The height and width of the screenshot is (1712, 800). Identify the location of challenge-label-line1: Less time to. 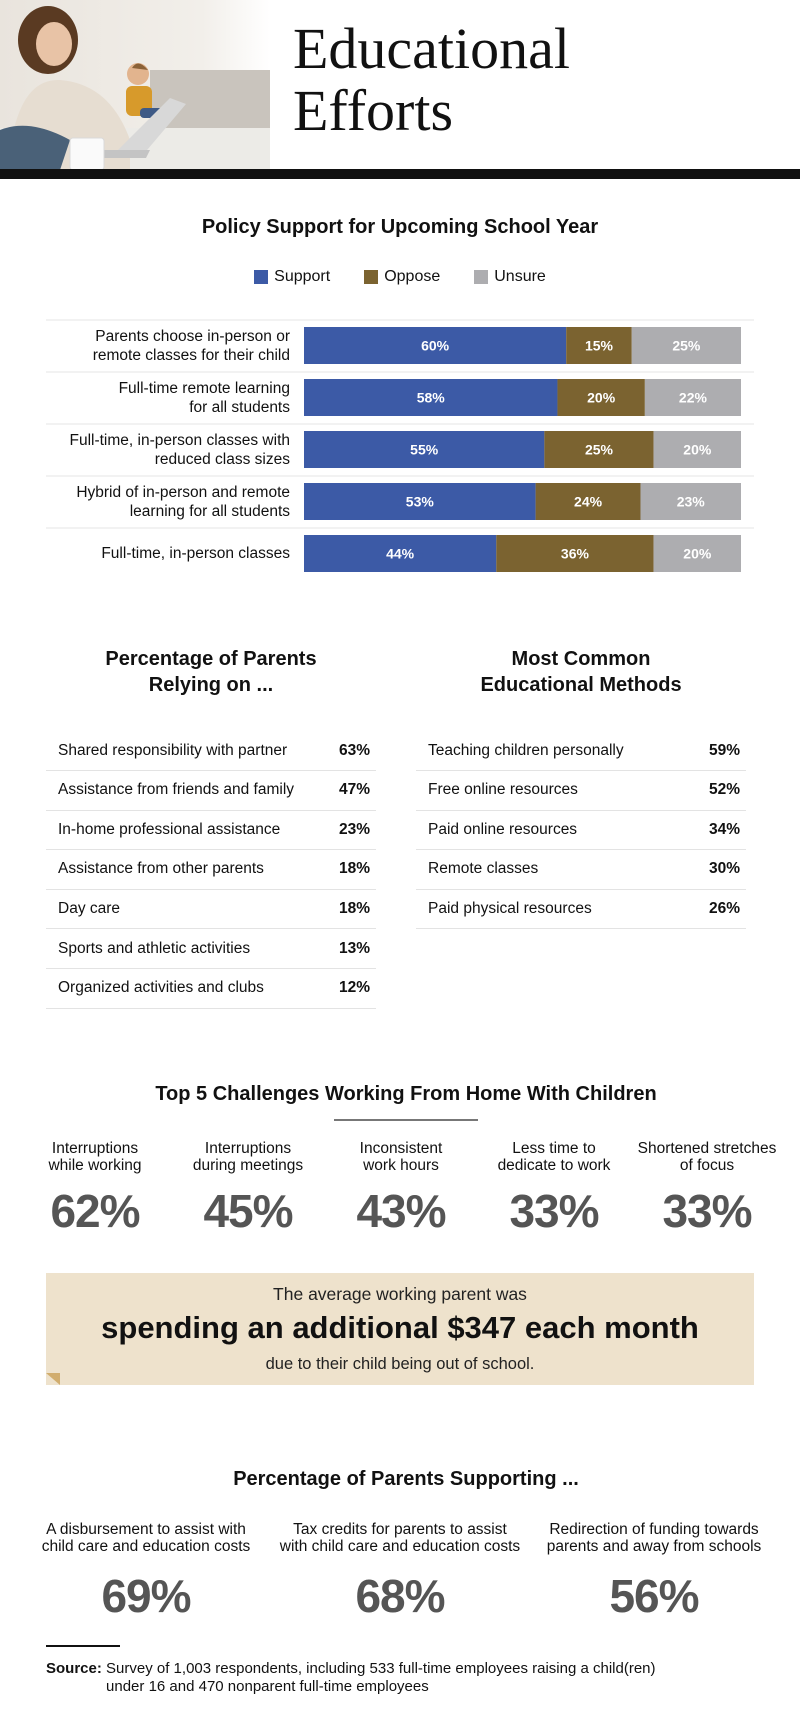
(554, 1148).